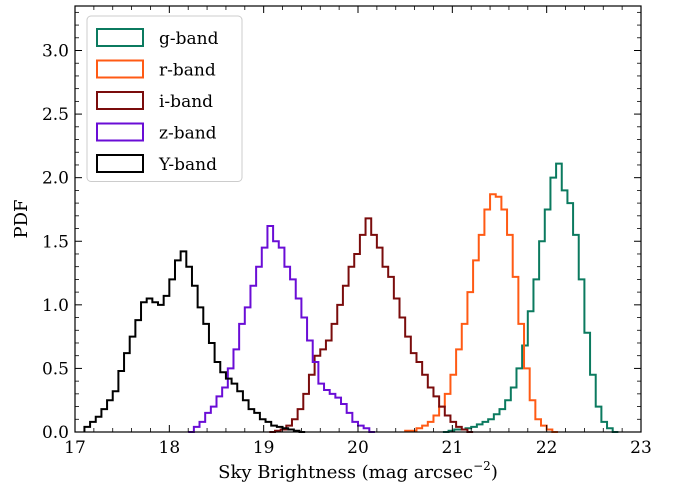  What do you see at coordinates (188, 134) in the screenshot?
I see `legend-label-z-band: z-band` at bounding box center [188, 134].